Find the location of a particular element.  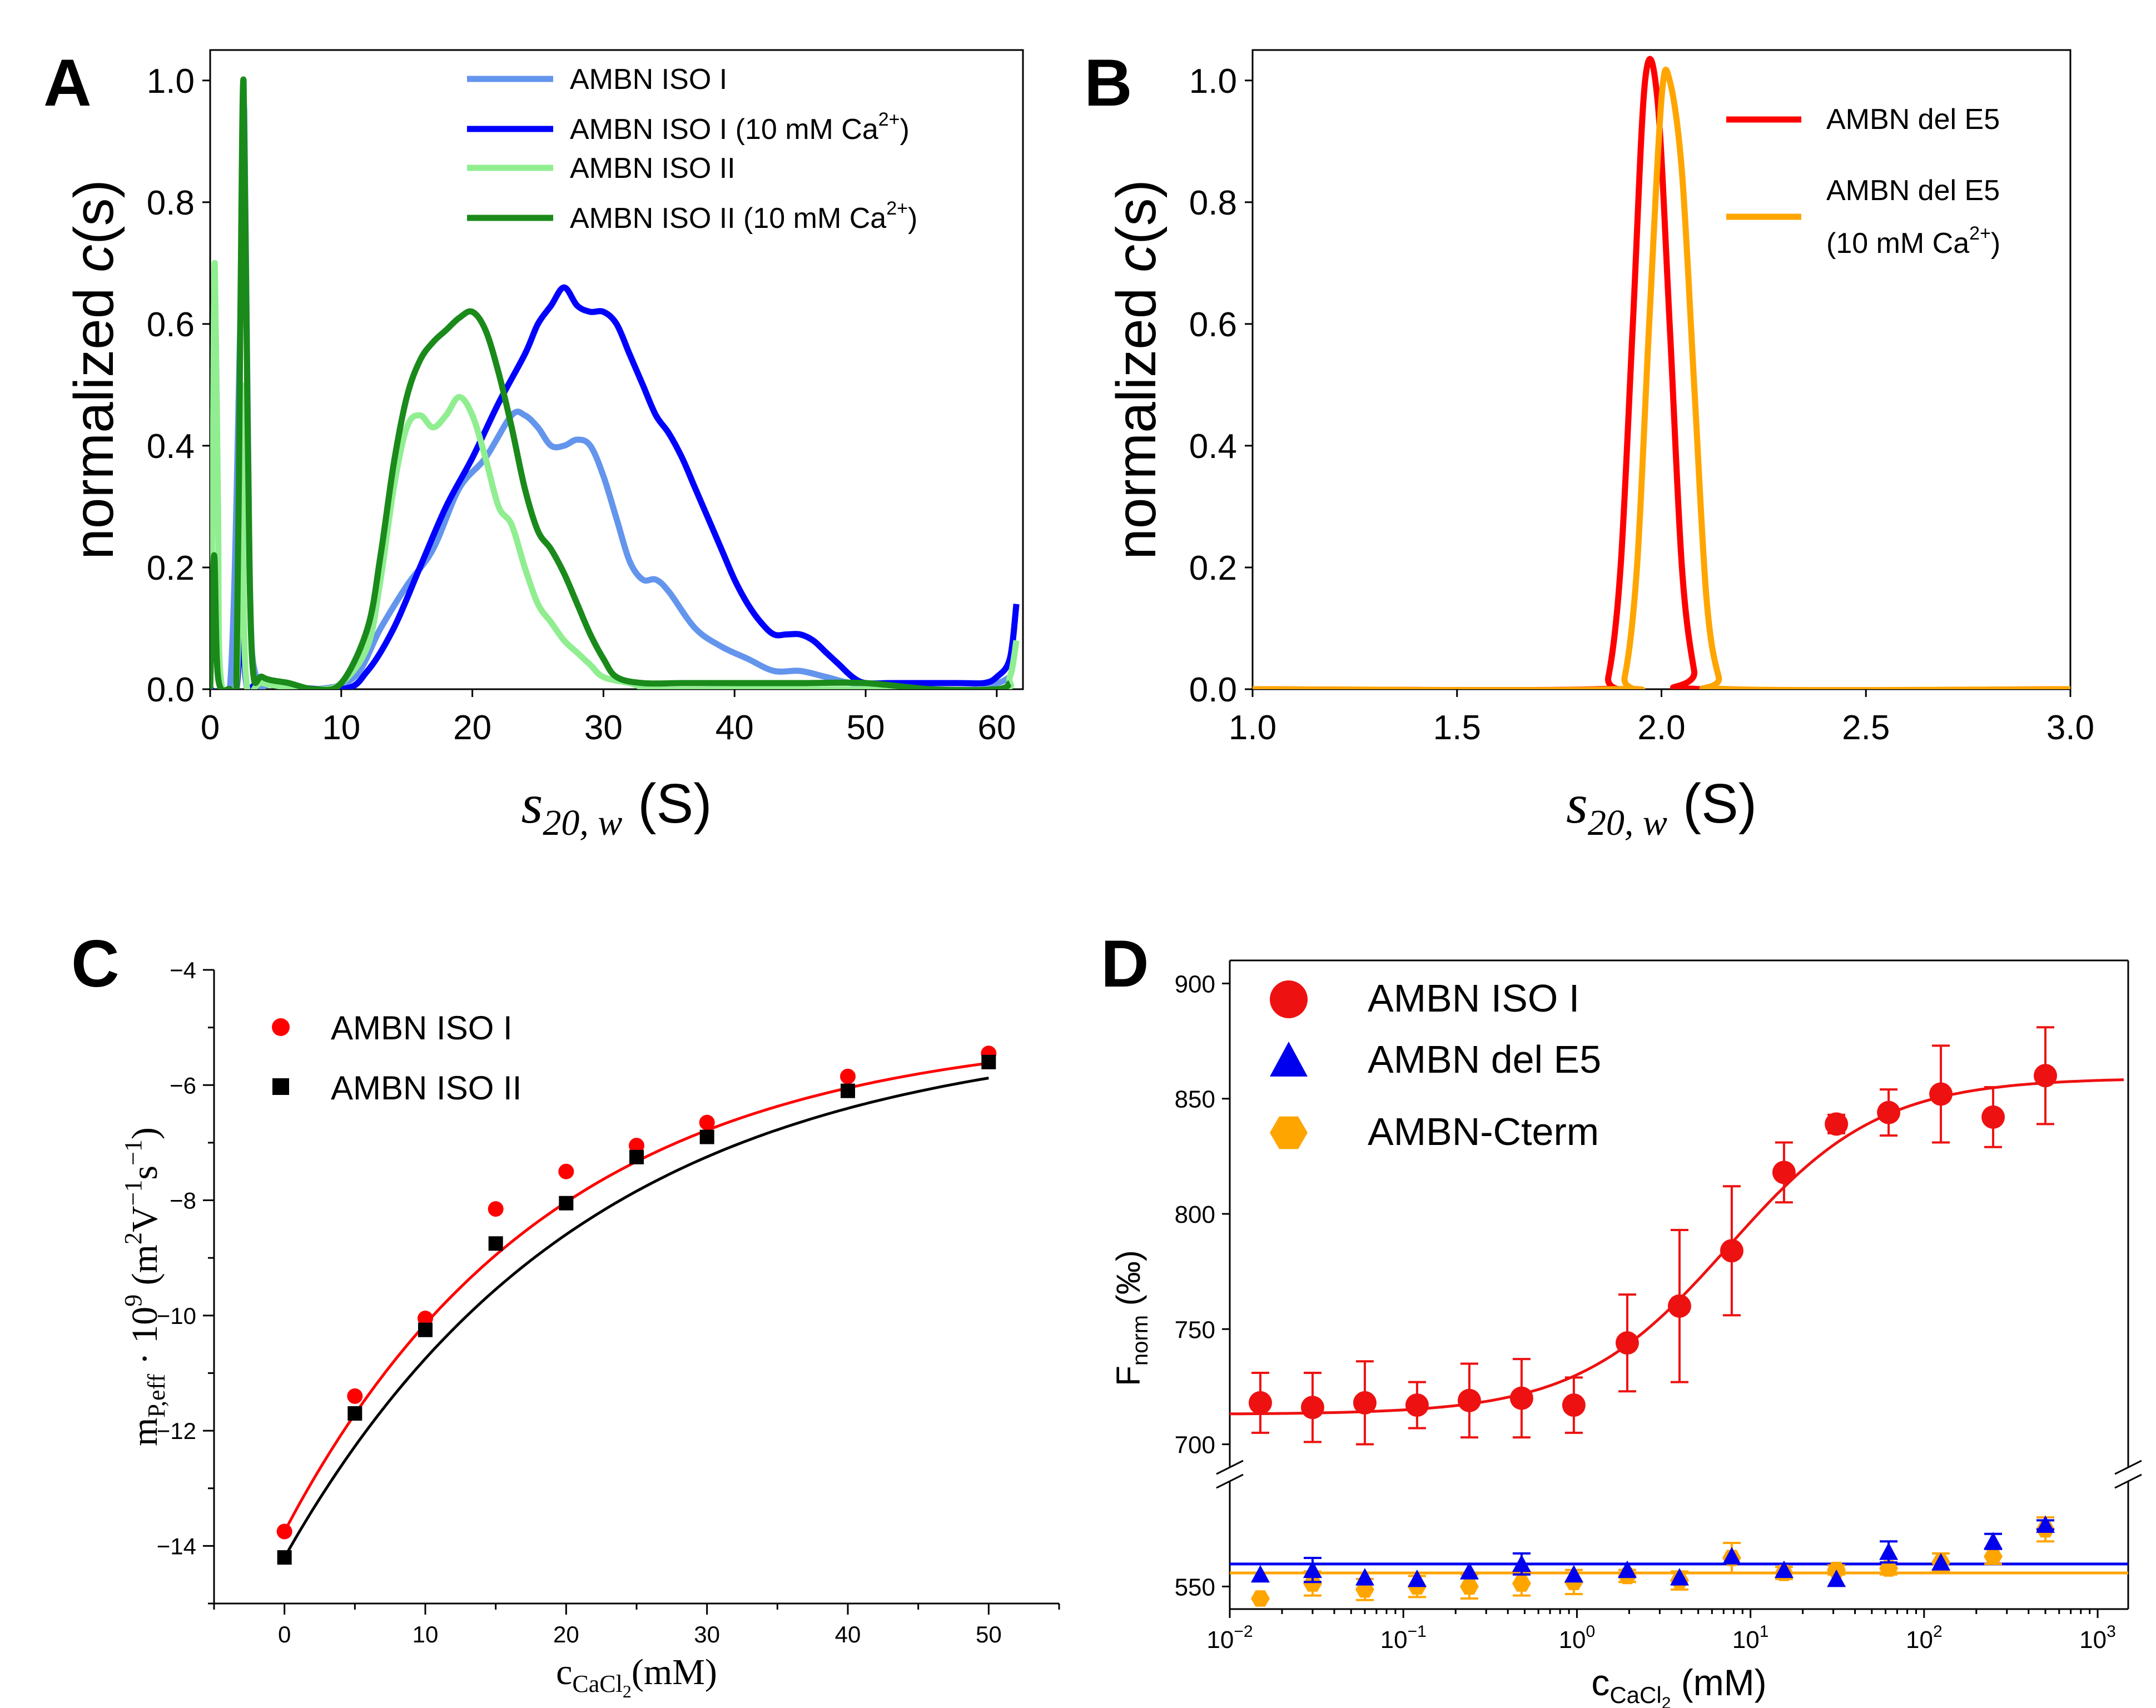

a-xtick-label: 50 is located at coordinates (866, 728).